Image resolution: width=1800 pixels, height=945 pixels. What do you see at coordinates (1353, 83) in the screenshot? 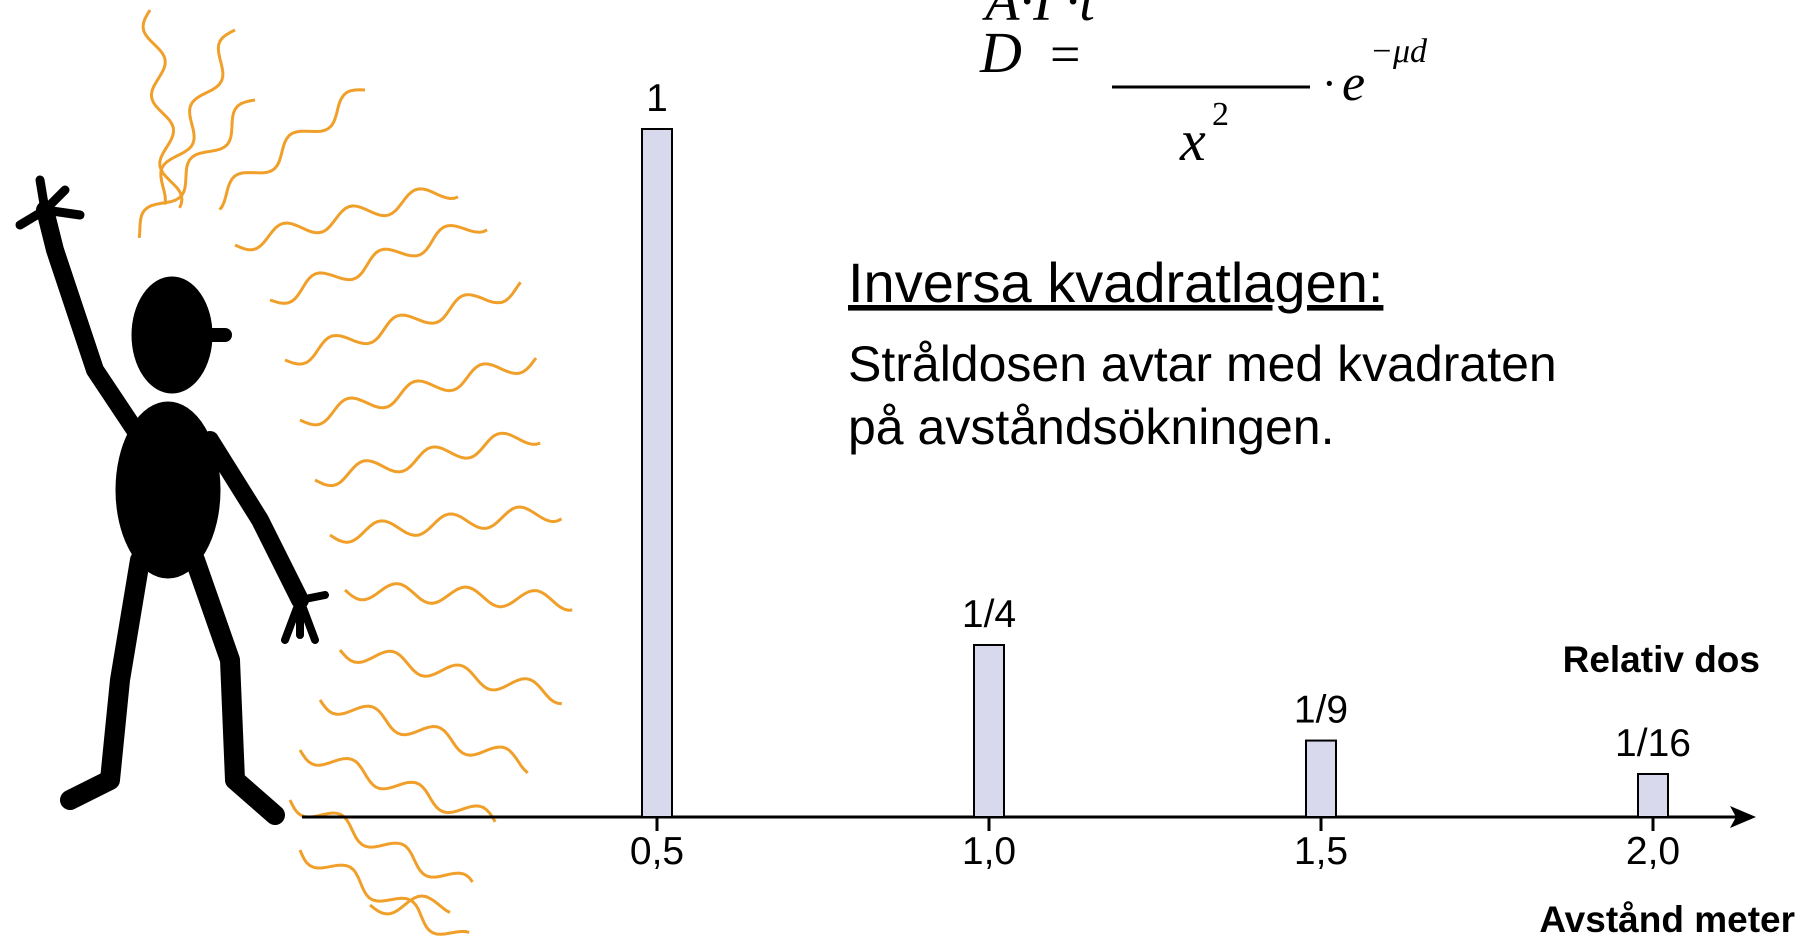
I see `formula-base: e` at bounding box center [1353, 83].